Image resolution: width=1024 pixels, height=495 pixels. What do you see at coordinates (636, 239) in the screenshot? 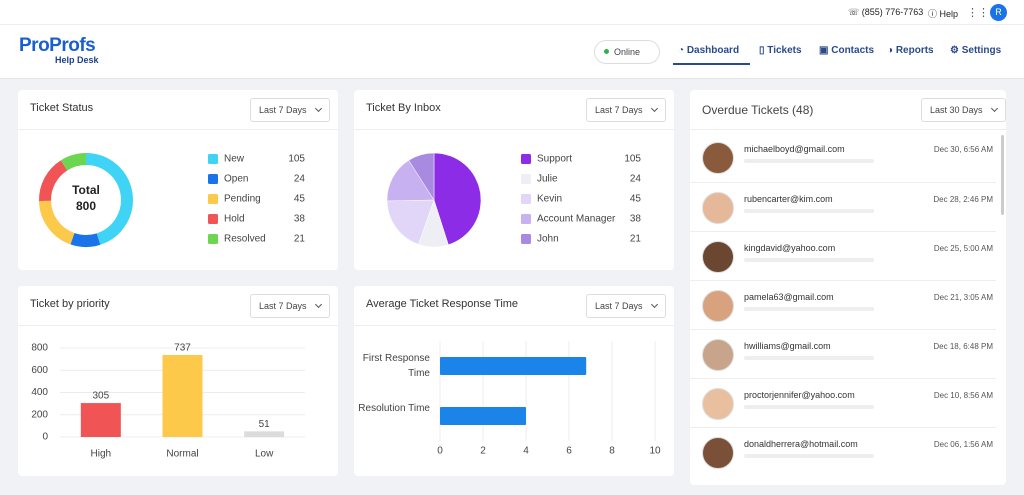
I see `legend-value: 21` at bounding box center [636, 239].